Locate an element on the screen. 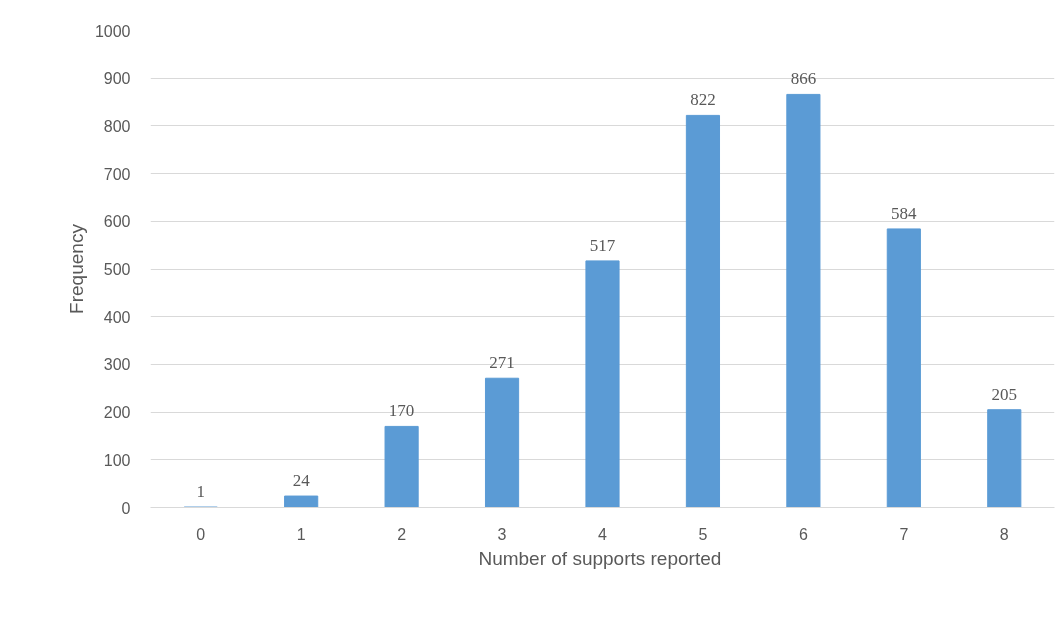 Image resolution: width=1064 pixels, height=617 pixels. data-label: 170 is located at coordinates (401, 411).